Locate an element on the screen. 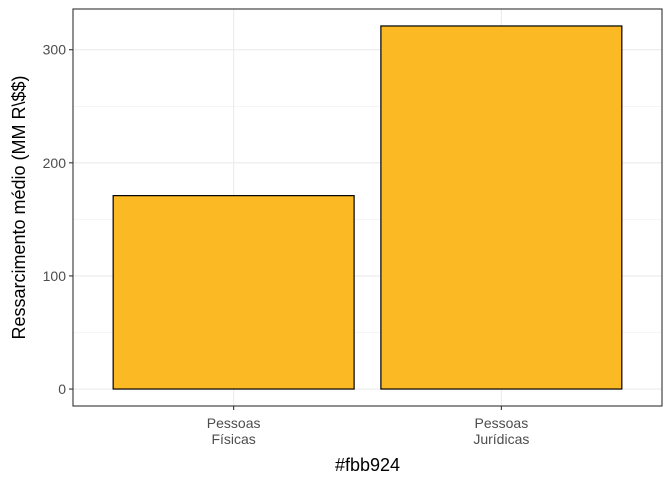 This screenshot has height=480, width=672. y-tick-label: 200 is located at coordinates (55, 163).